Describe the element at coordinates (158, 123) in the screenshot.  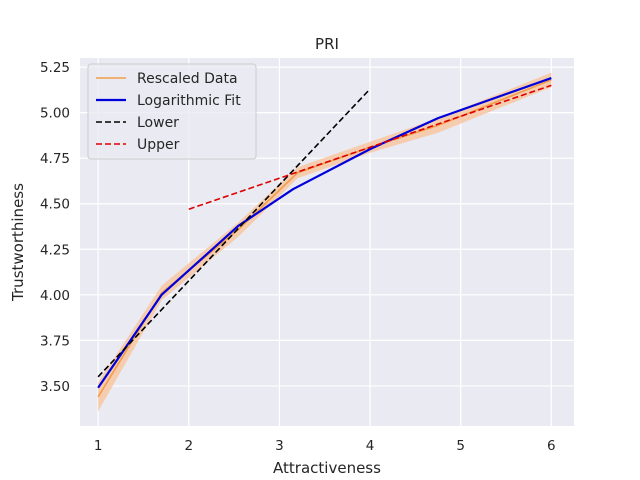
I see `legend-label: Lower` at that location.